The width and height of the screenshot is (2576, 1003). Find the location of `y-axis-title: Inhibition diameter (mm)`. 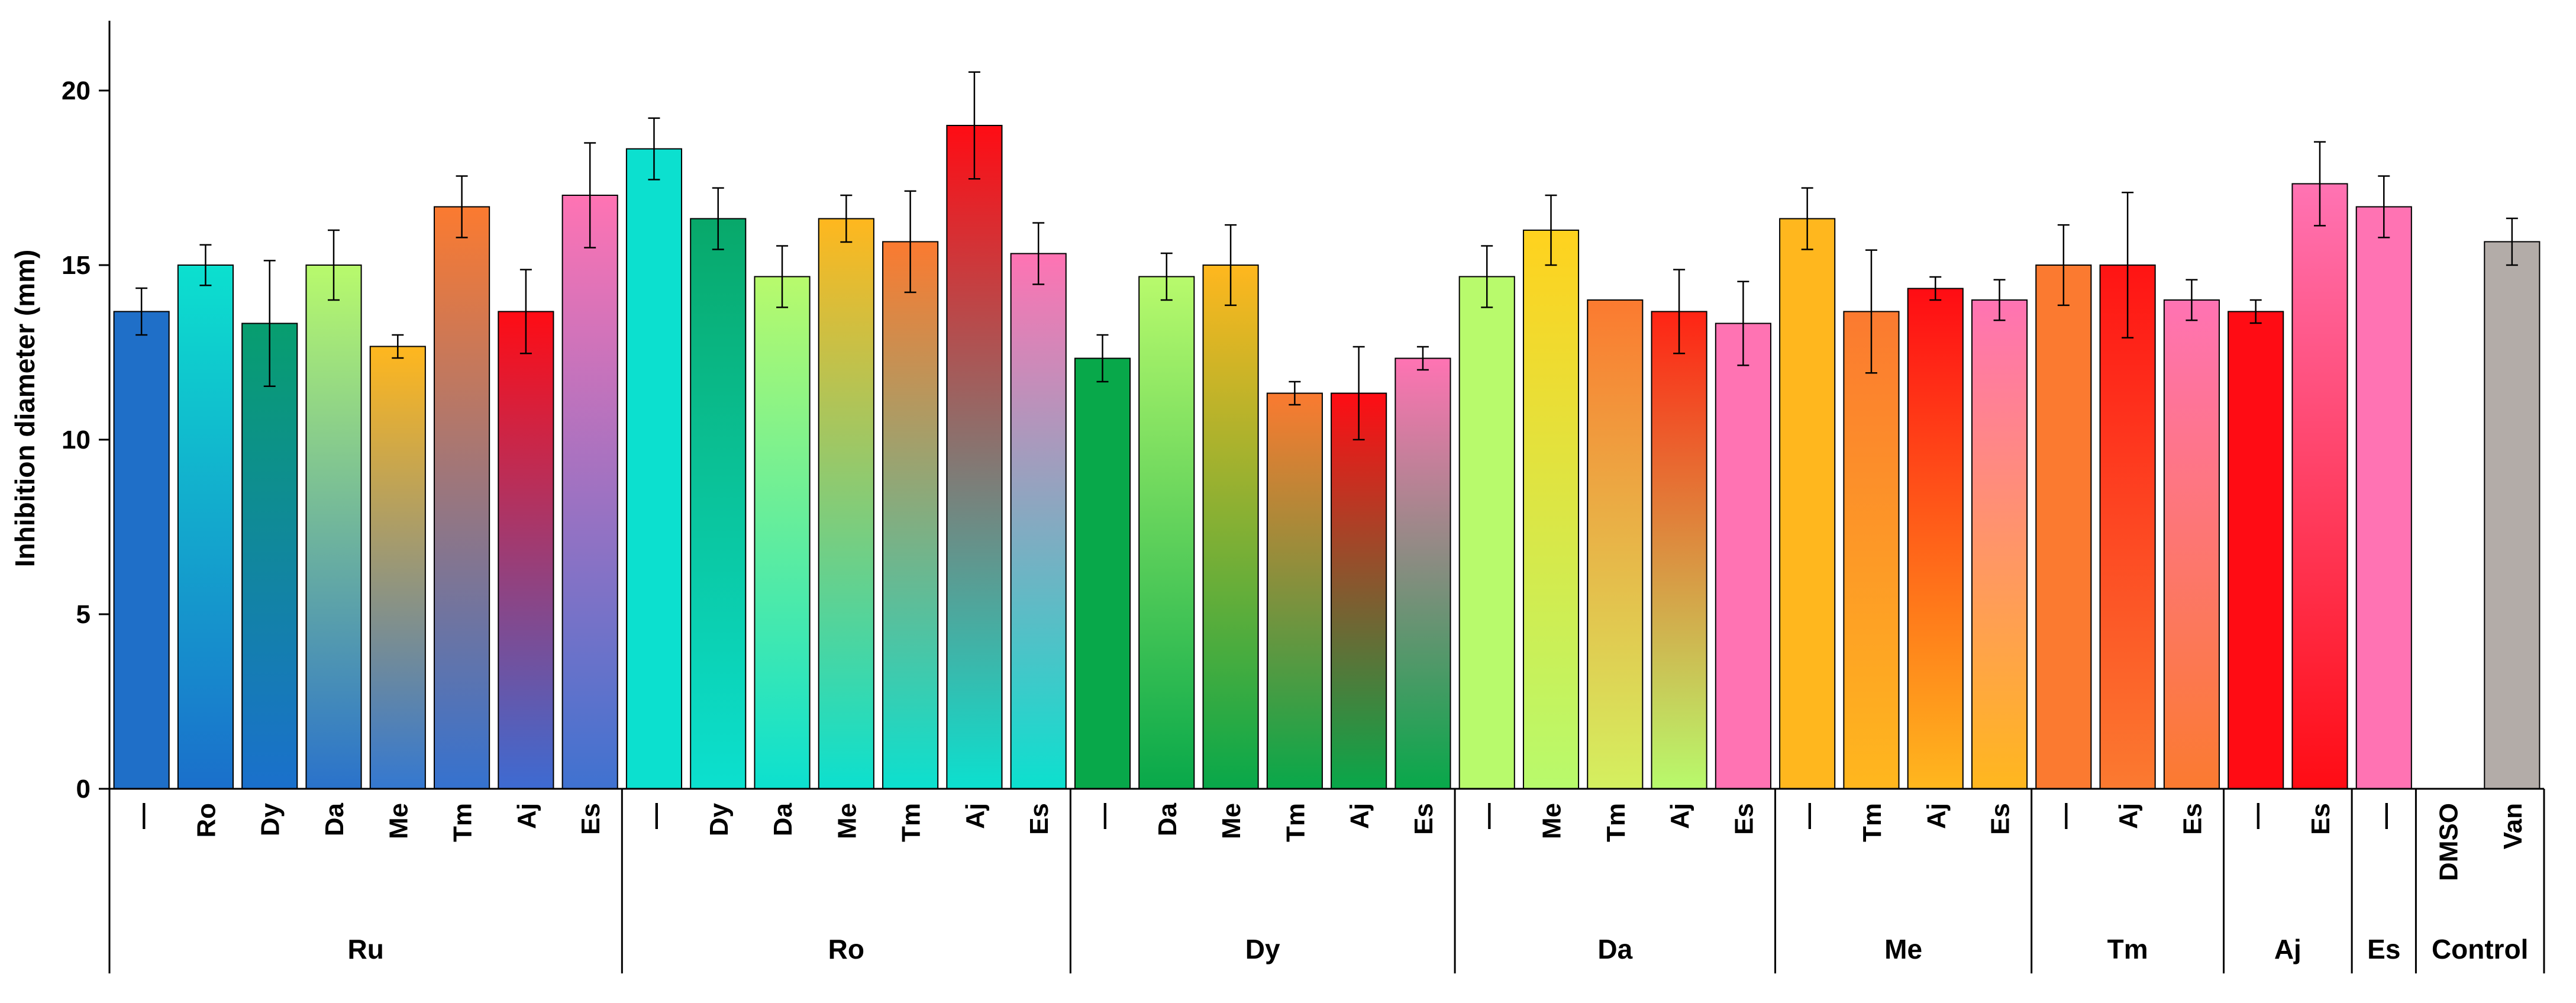

y-axis-title: Inhibition diameter (mm) is located at coordinates (24, 408).